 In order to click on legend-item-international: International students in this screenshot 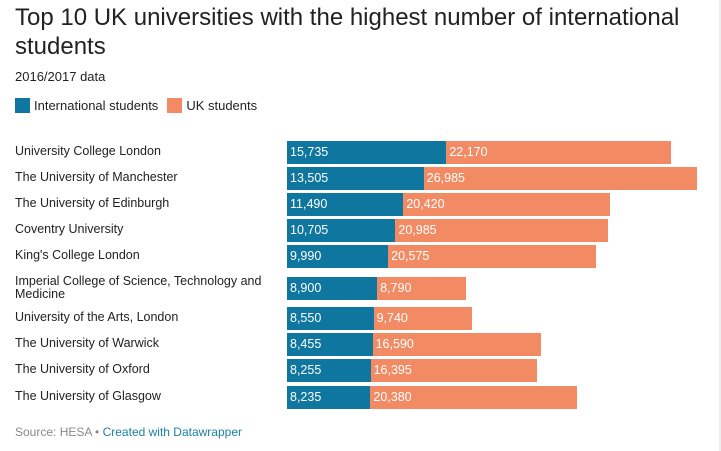, I will do `click(86, 105)`.